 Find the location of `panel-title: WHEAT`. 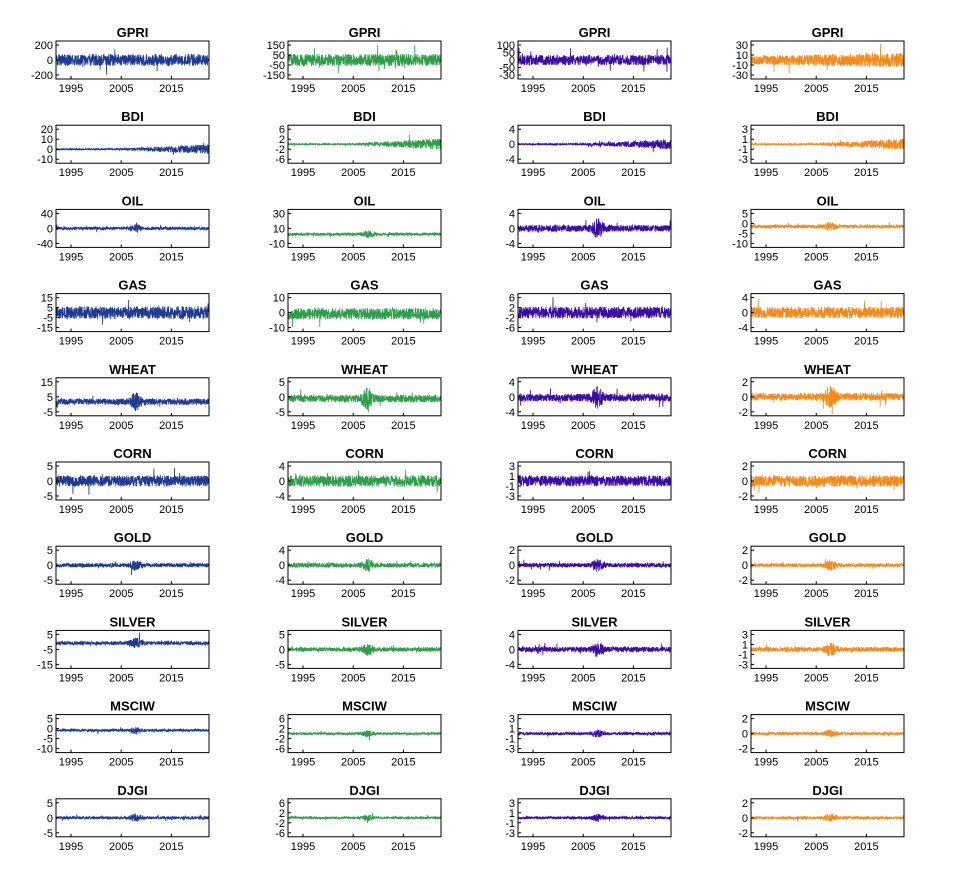

panel-title: WHEAT is located at coordinates (594, 369).